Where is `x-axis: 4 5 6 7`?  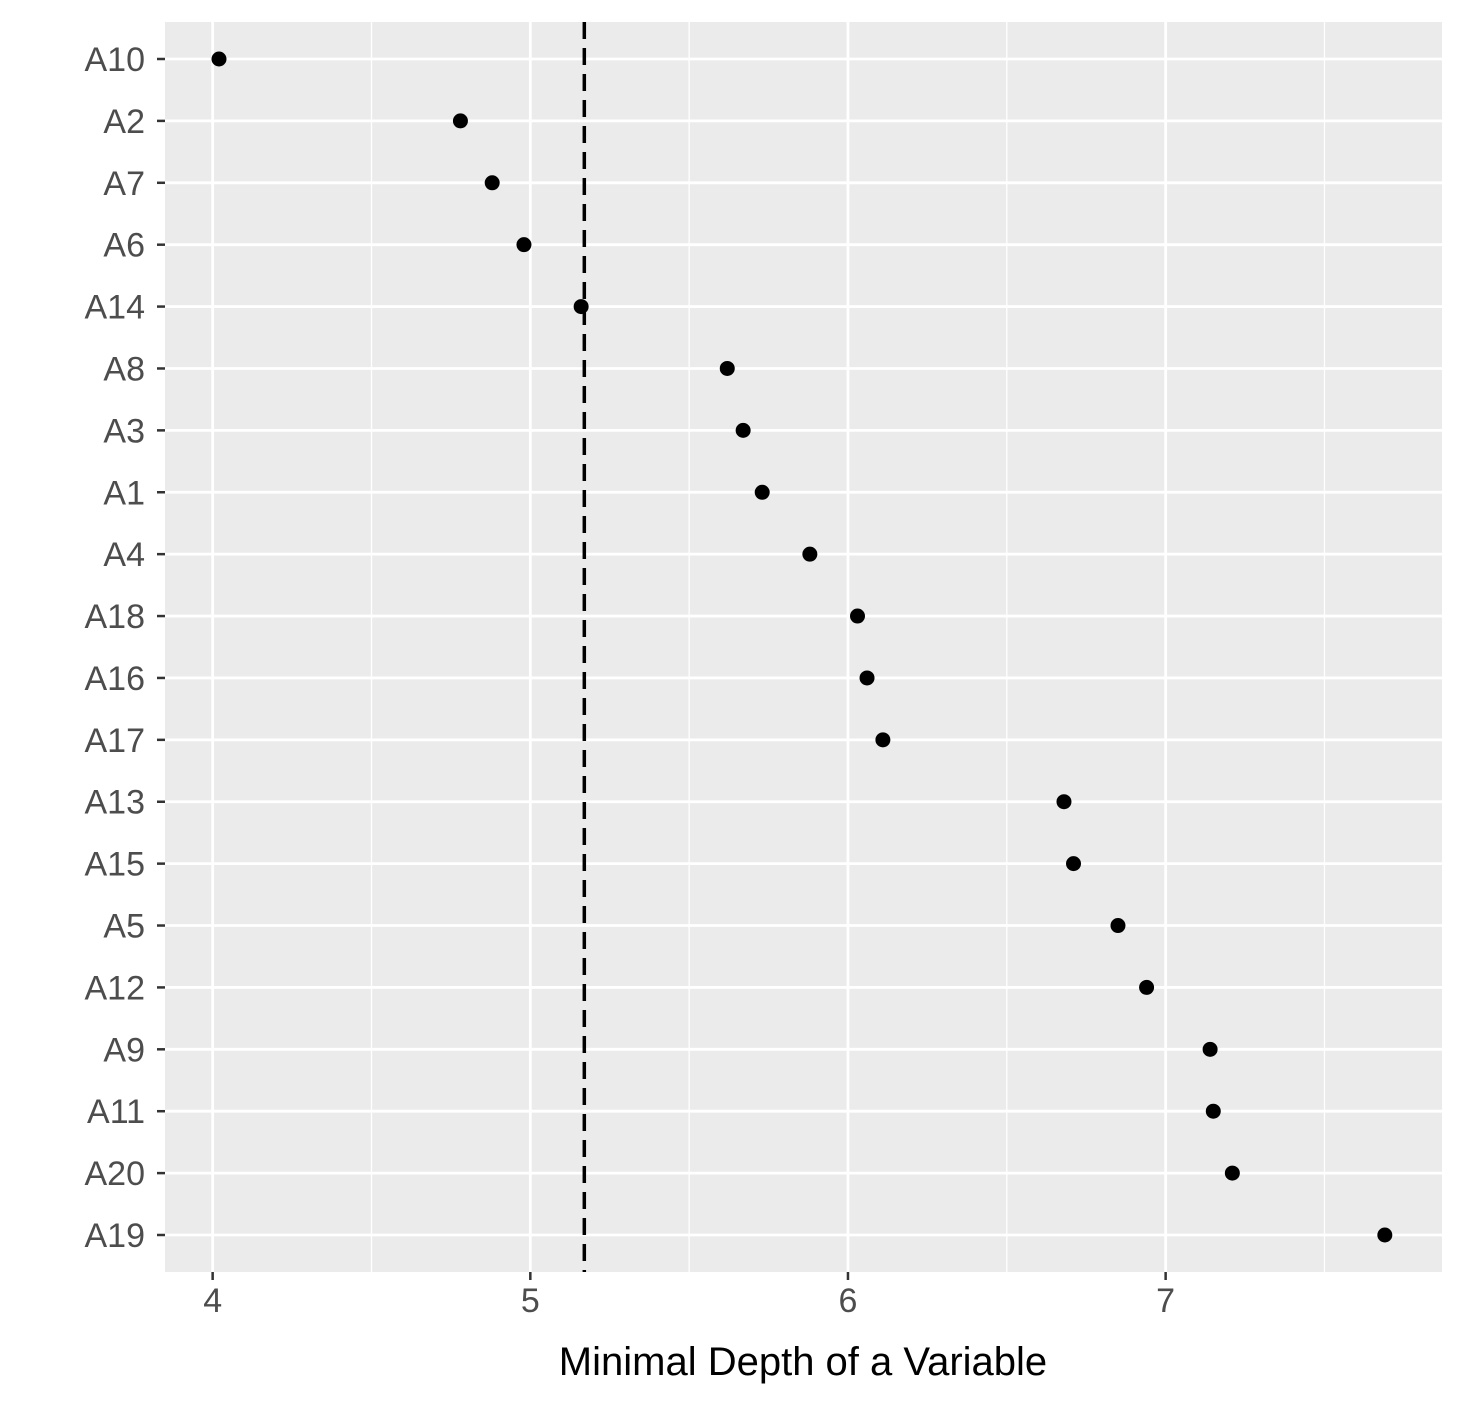
x-axis: 4 5 6 7 is located at coordinates (689, 1296).